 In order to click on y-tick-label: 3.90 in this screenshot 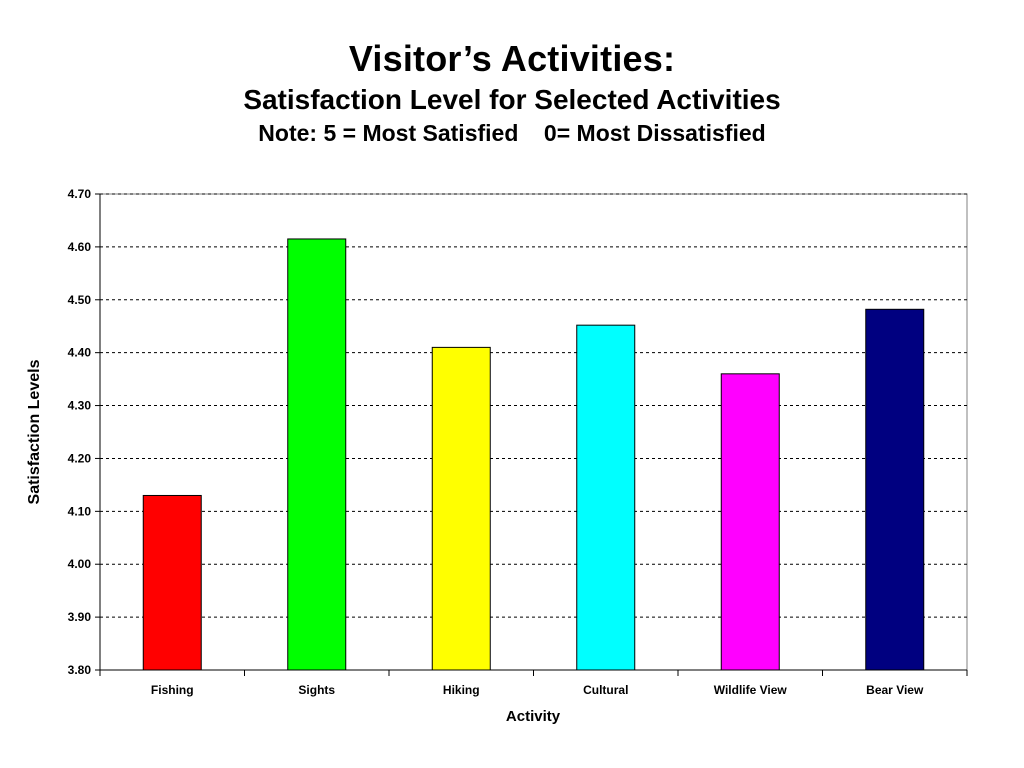, I will do `click(80, 617)`.